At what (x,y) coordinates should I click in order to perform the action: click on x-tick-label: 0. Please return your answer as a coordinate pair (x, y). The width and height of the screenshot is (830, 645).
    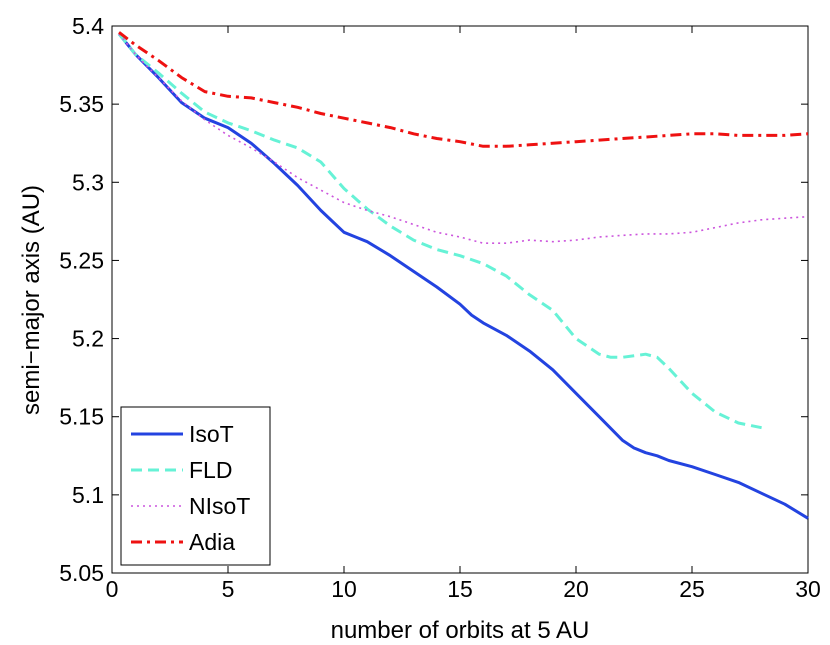
    Looking at the image, I should click on (112, 589).